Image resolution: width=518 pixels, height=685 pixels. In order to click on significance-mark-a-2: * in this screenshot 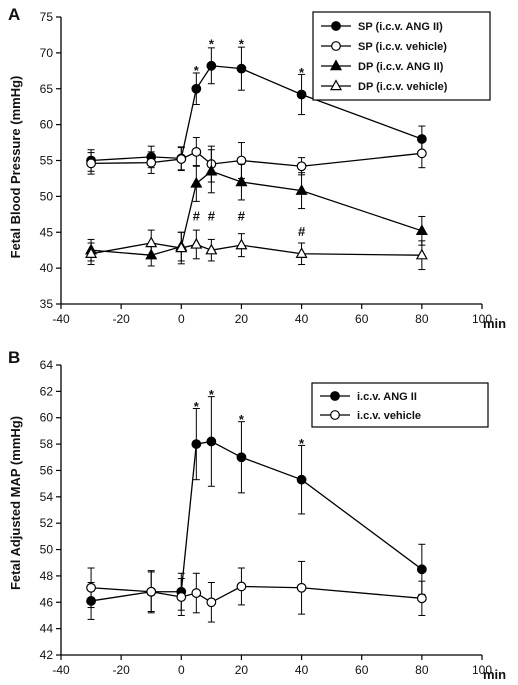, I will do `click(242, 44)`.